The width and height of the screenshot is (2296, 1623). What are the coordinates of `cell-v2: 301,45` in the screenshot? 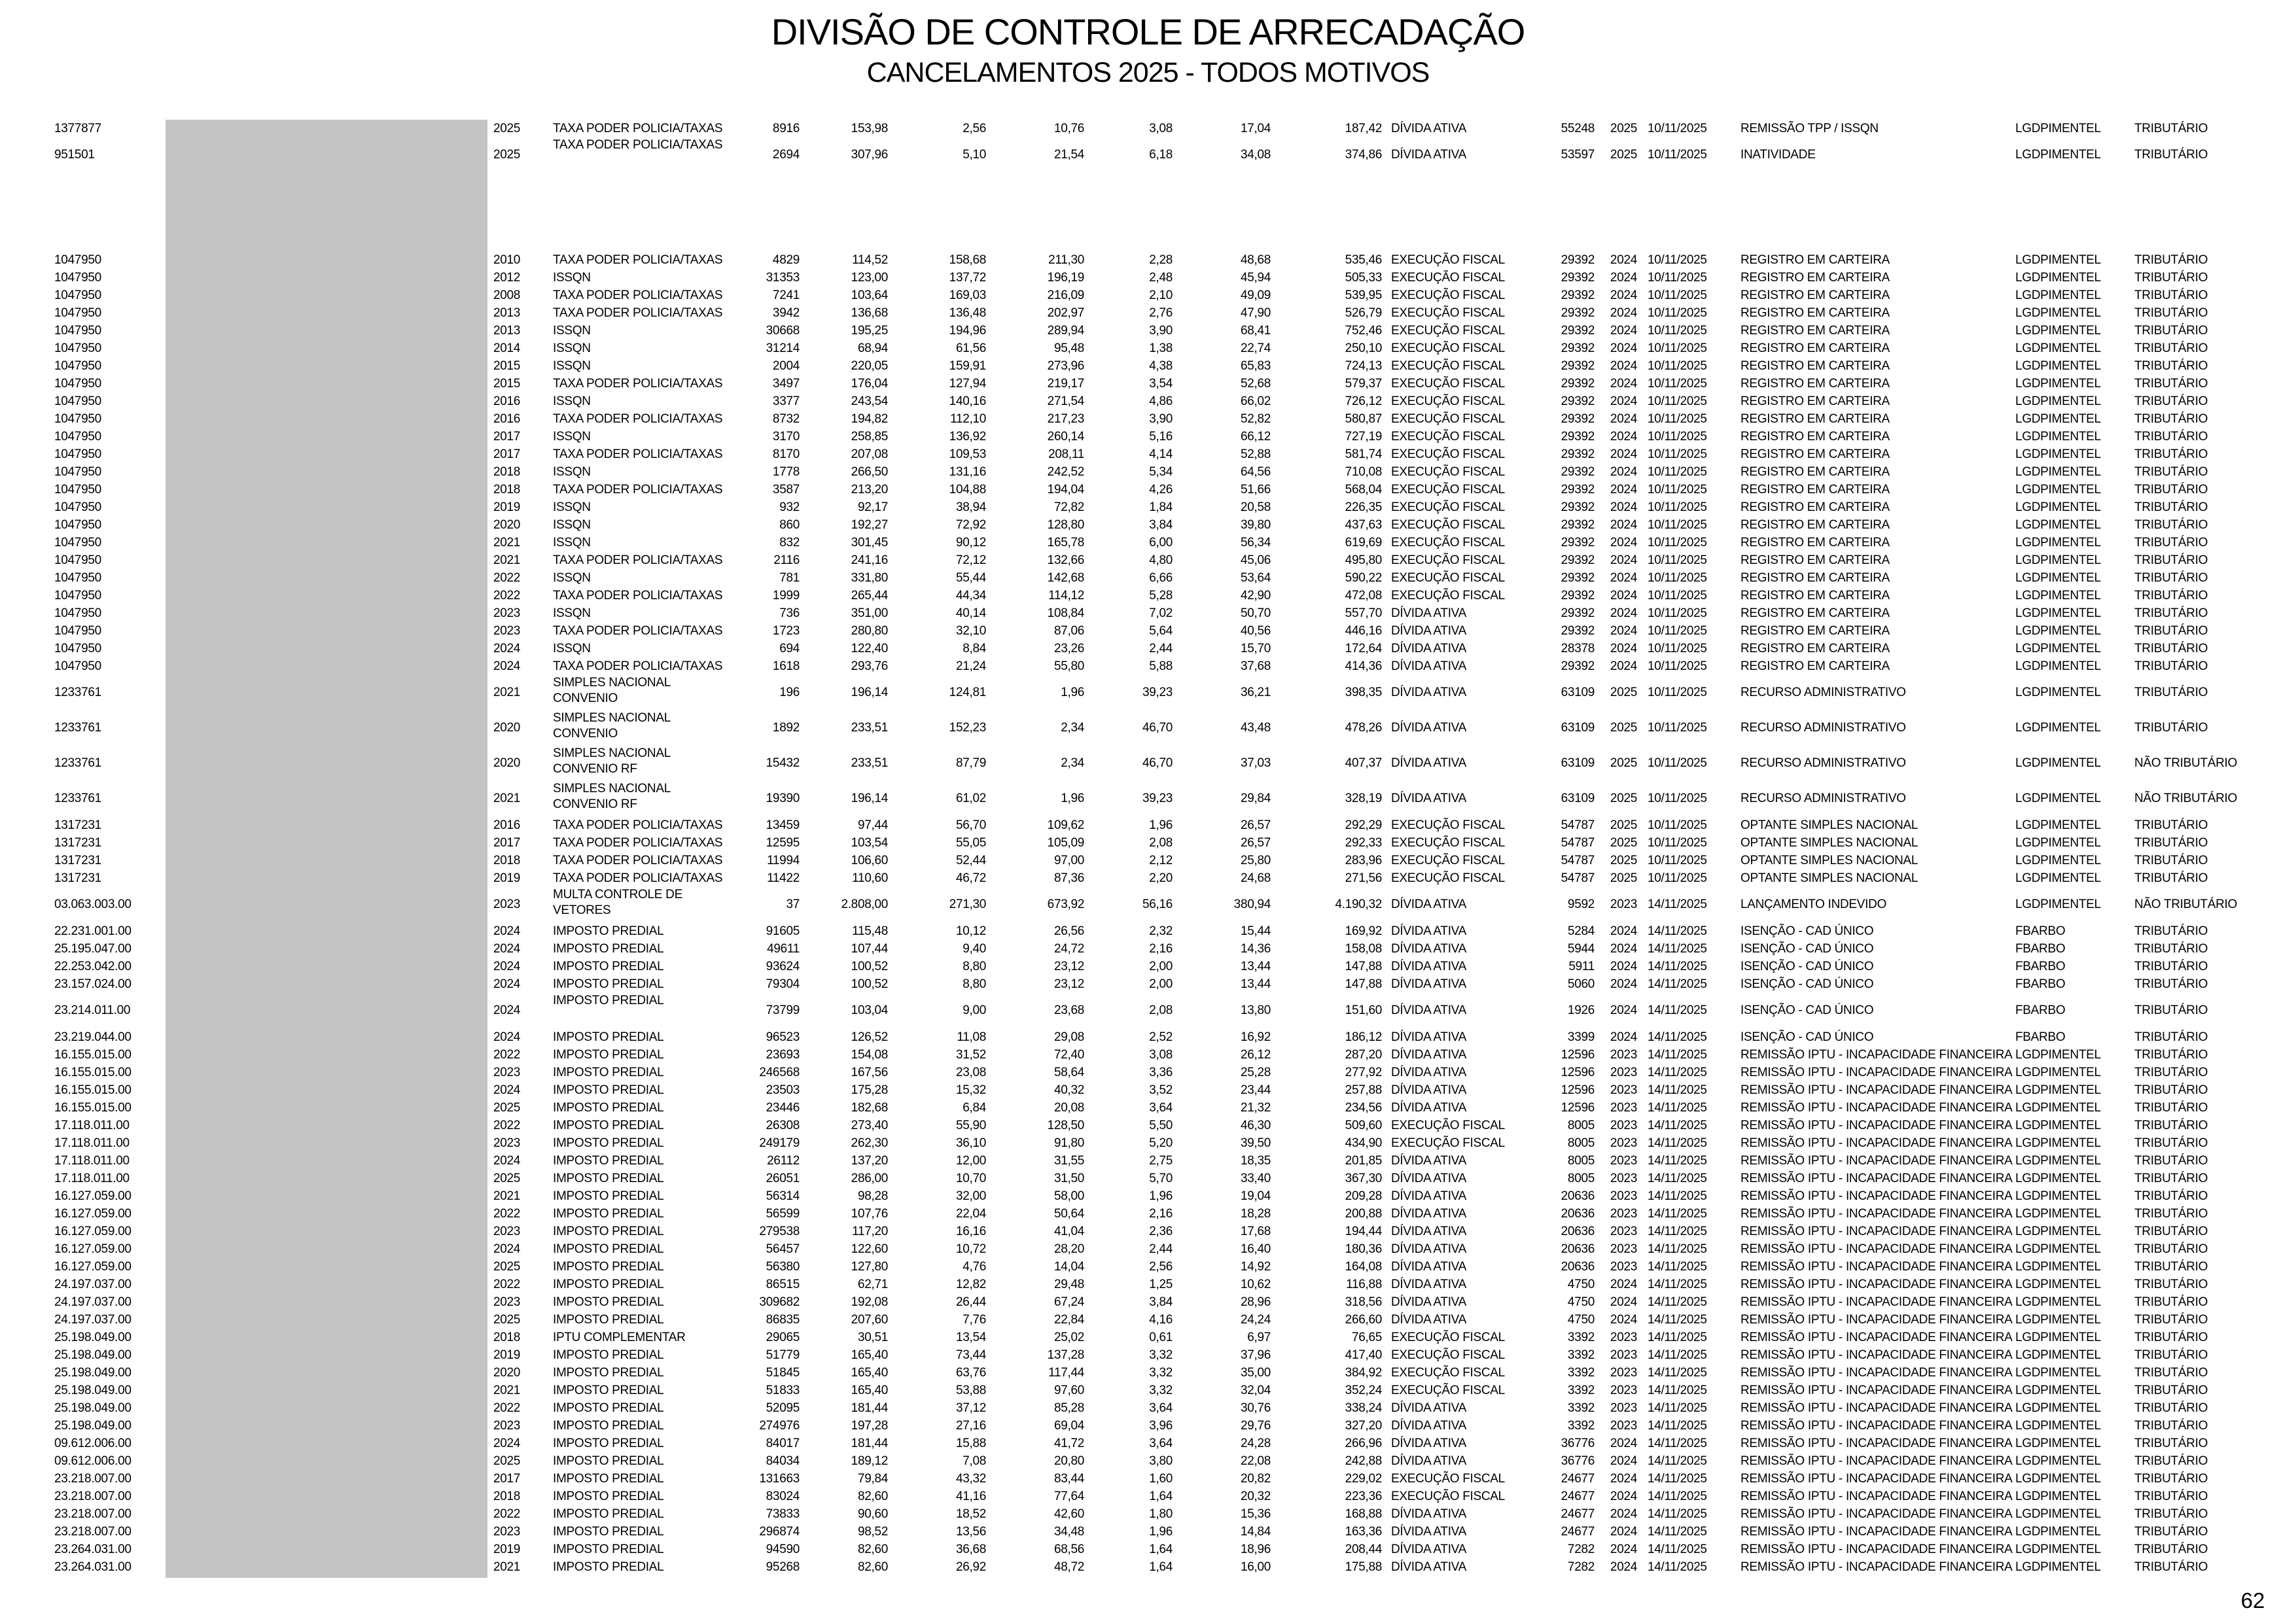 It's located at (870, 542).